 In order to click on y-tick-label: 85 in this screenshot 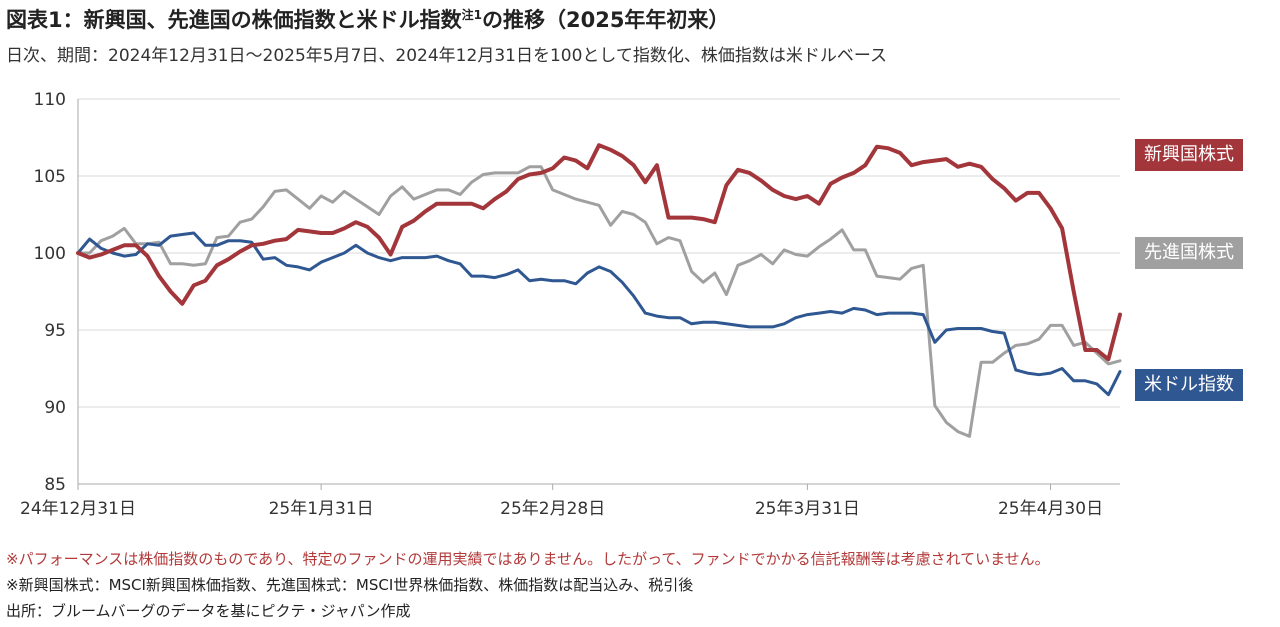, I will do `click(55, 485)`.